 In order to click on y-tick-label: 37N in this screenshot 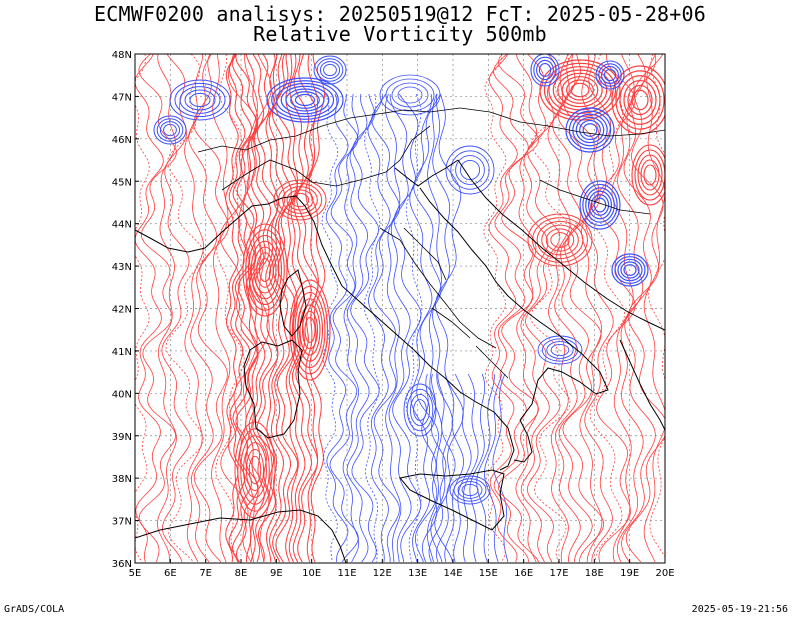, I will do `click(122, 522)`.